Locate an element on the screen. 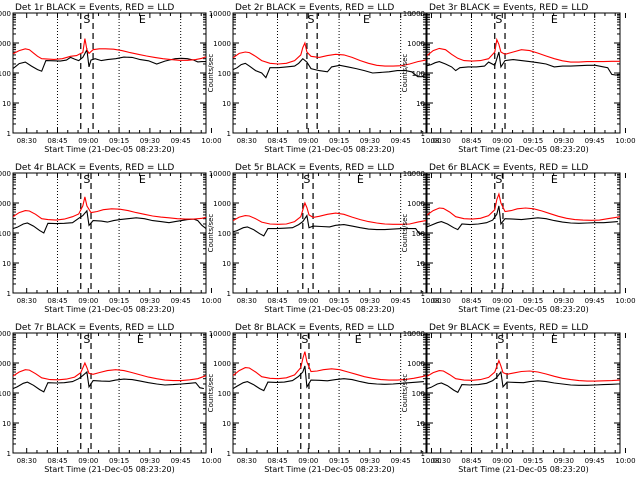  panel-title: Det 4r BLACK = Events, RED = LLD is located at coordinates (94, 168).